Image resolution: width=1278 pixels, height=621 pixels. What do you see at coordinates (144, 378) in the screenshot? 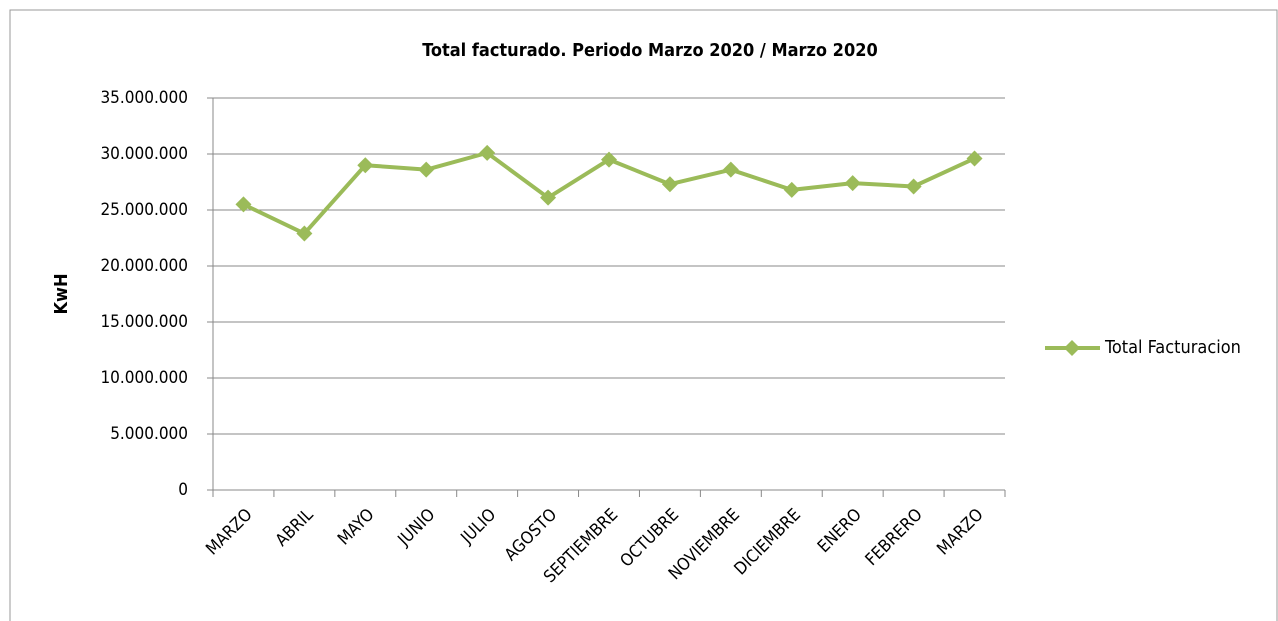
I see `y-tick-label: 10.000.000` at bounding box center [144, 378].